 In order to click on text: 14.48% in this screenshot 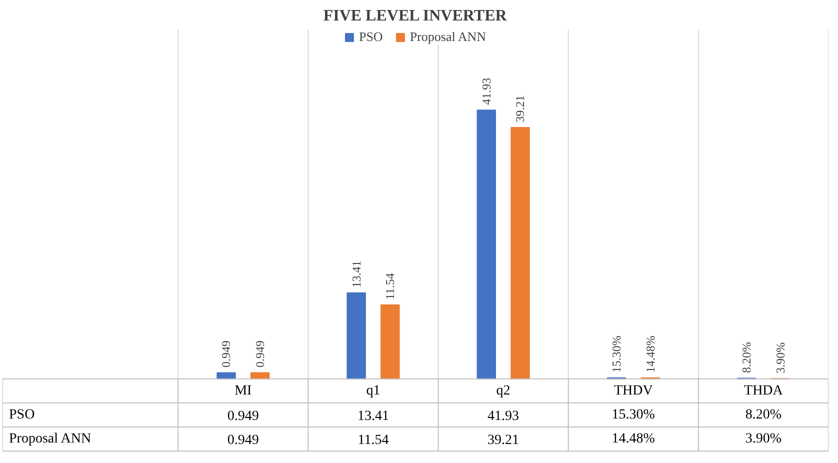, I will do `click(650, 354)`.